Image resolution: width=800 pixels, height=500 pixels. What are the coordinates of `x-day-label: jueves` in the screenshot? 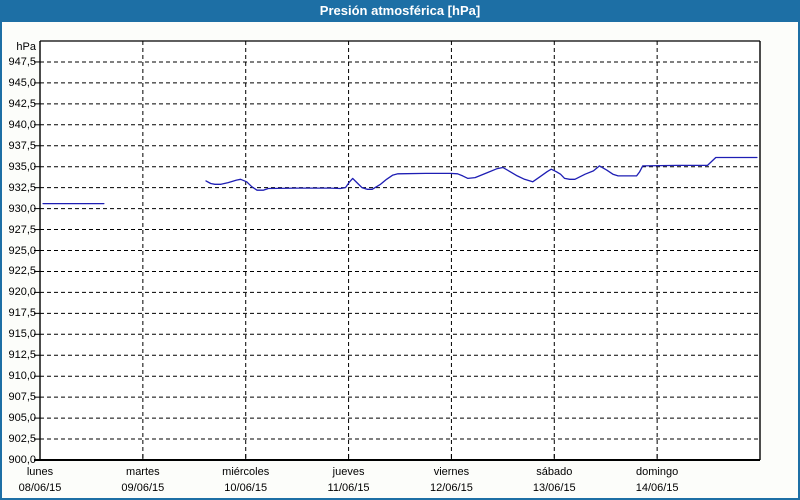 It's located at (348, 472).